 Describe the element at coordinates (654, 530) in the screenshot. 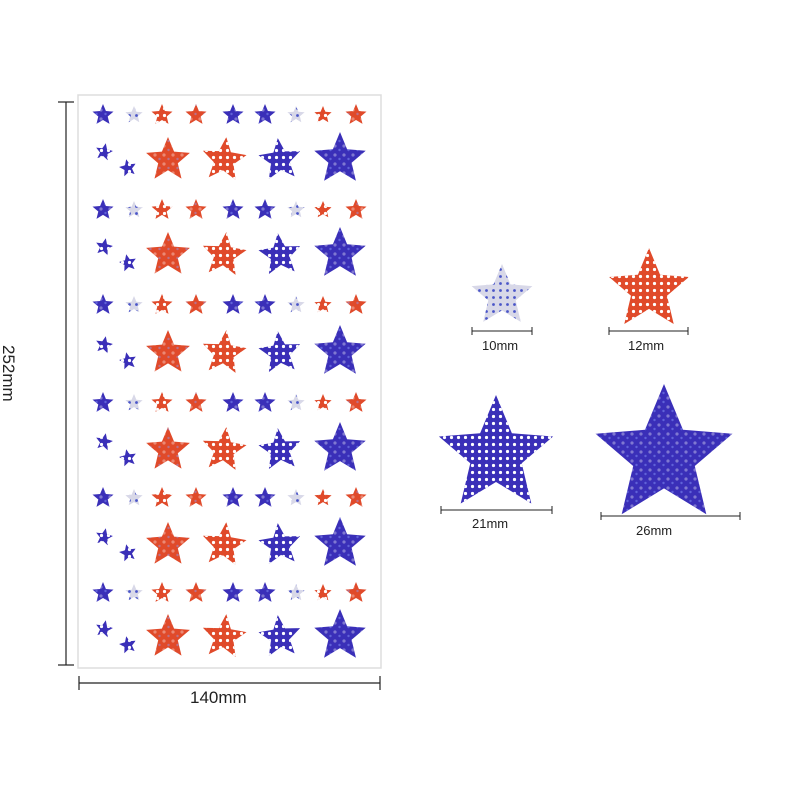

I see `size-label-26mm: 26mm` at that location.